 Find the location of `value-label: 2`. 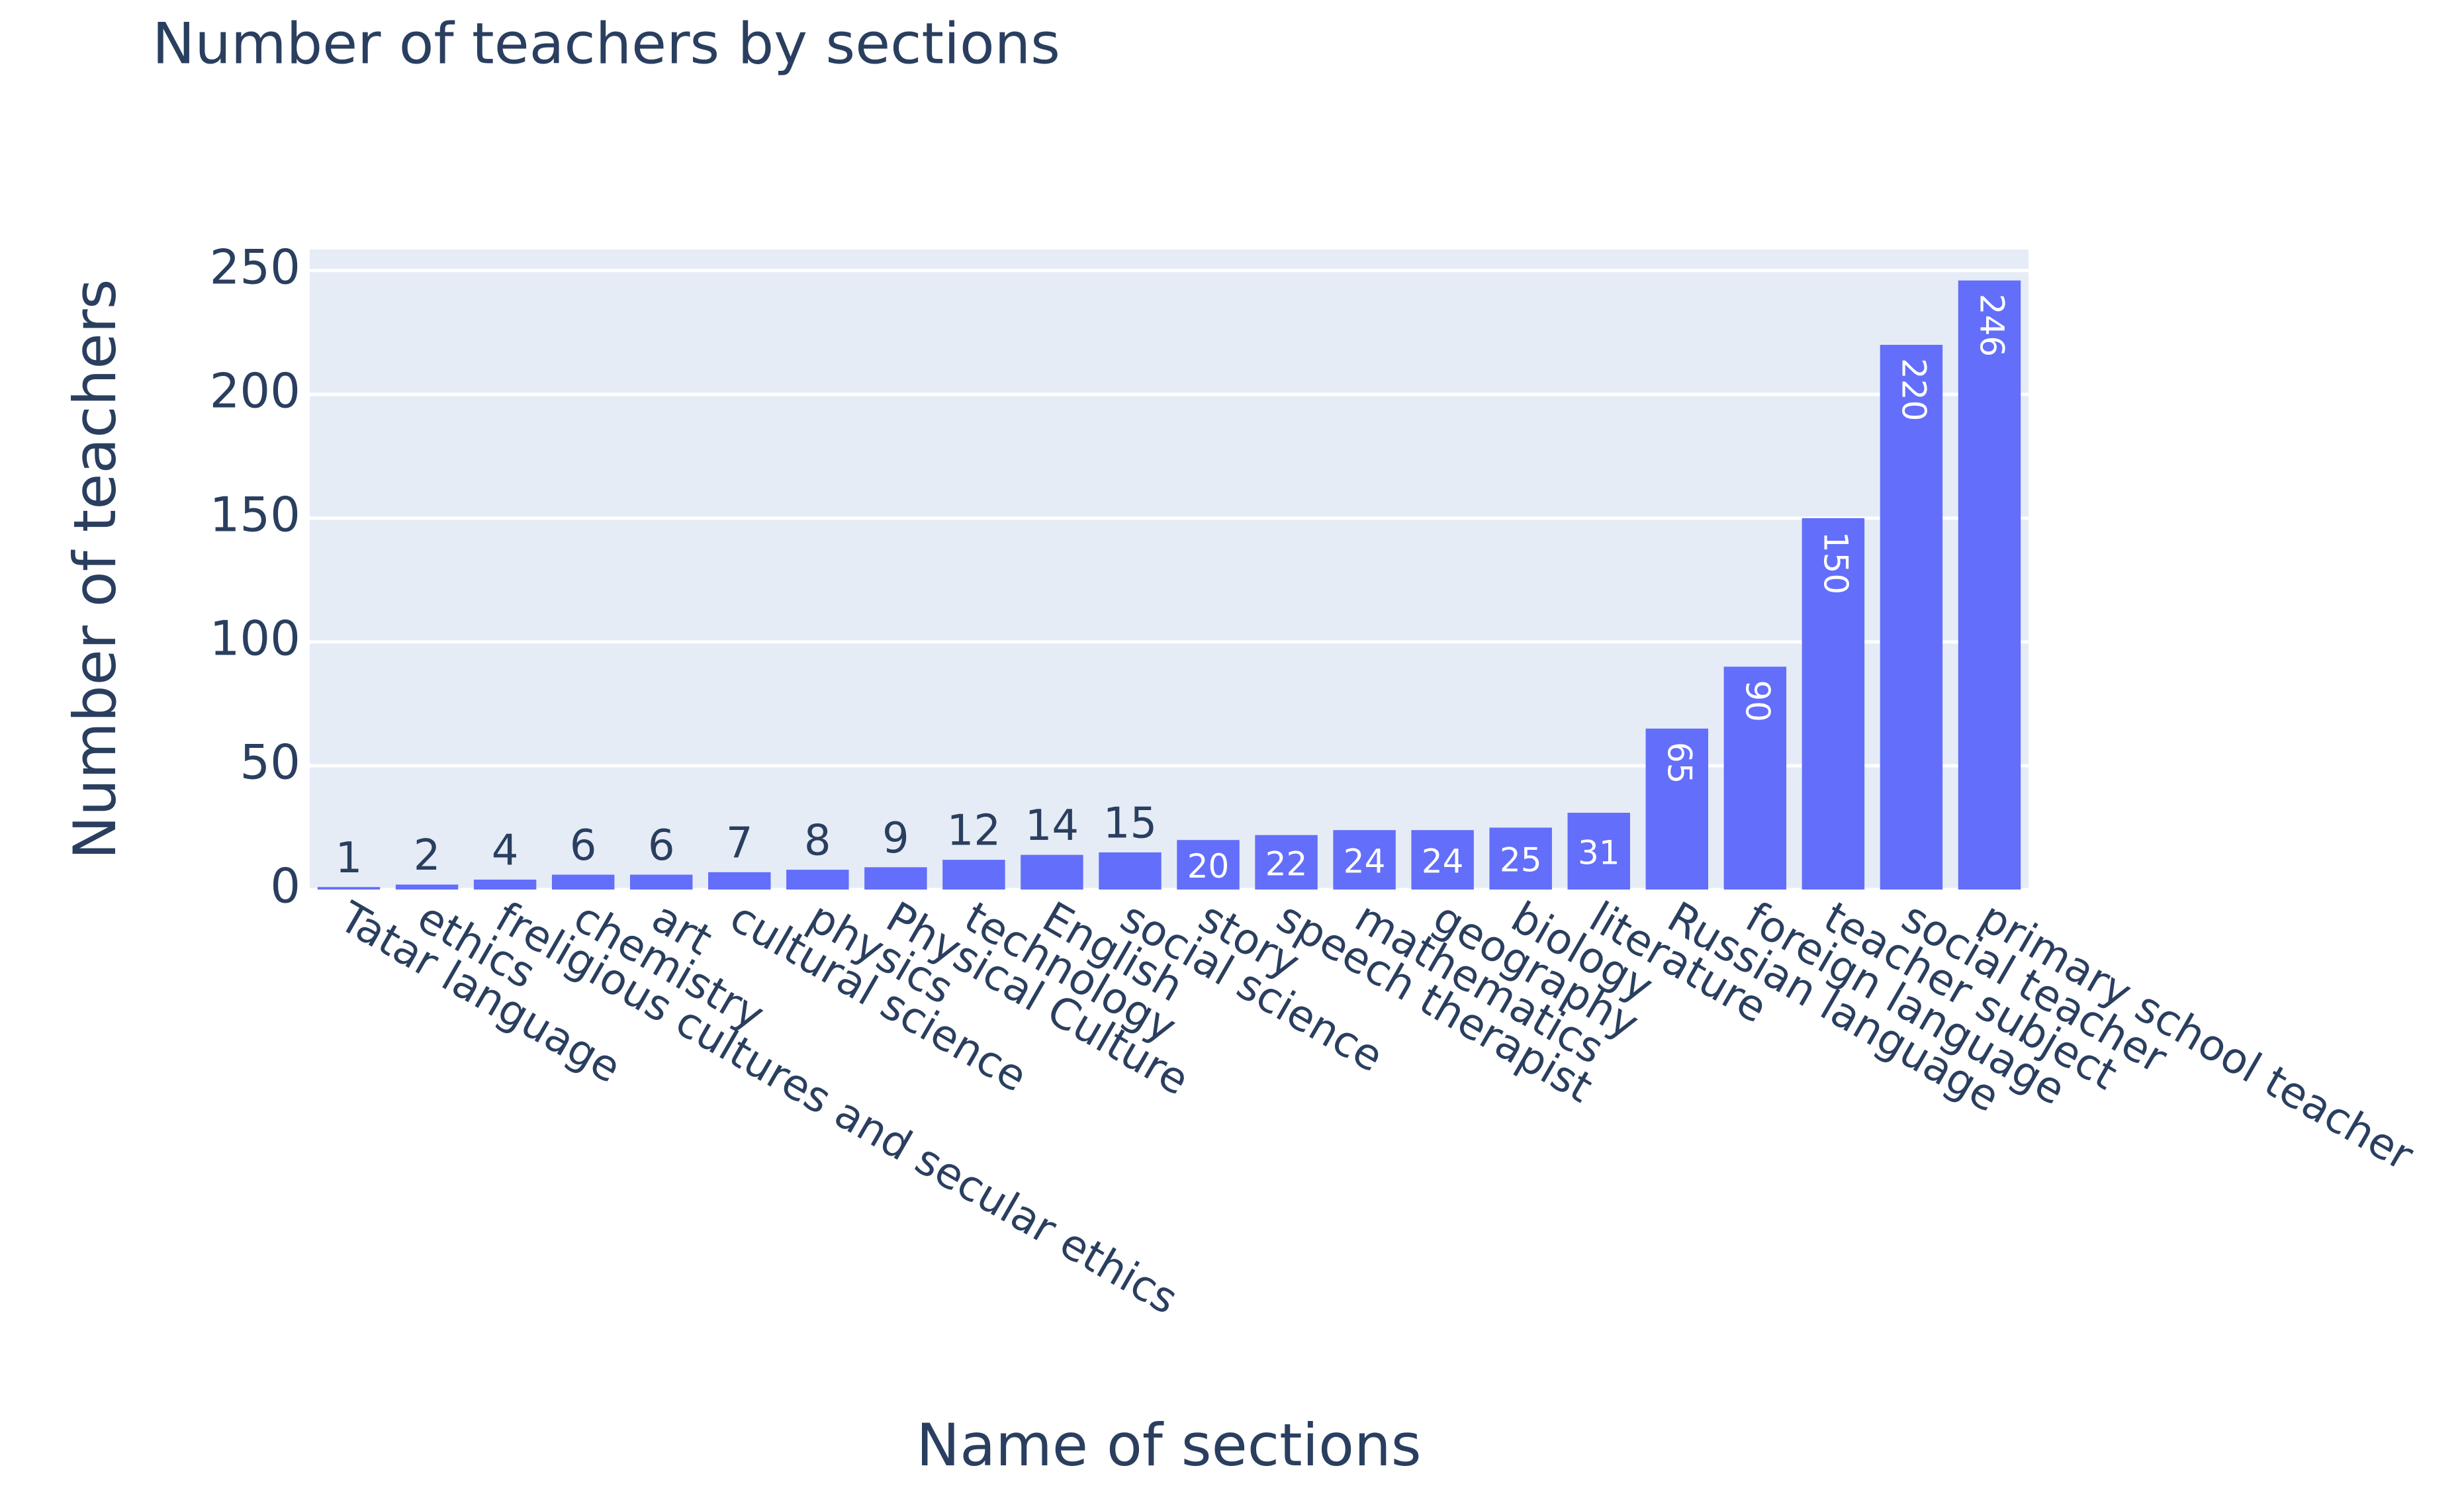

value-label: 2 is located at coordinates (428, 855).